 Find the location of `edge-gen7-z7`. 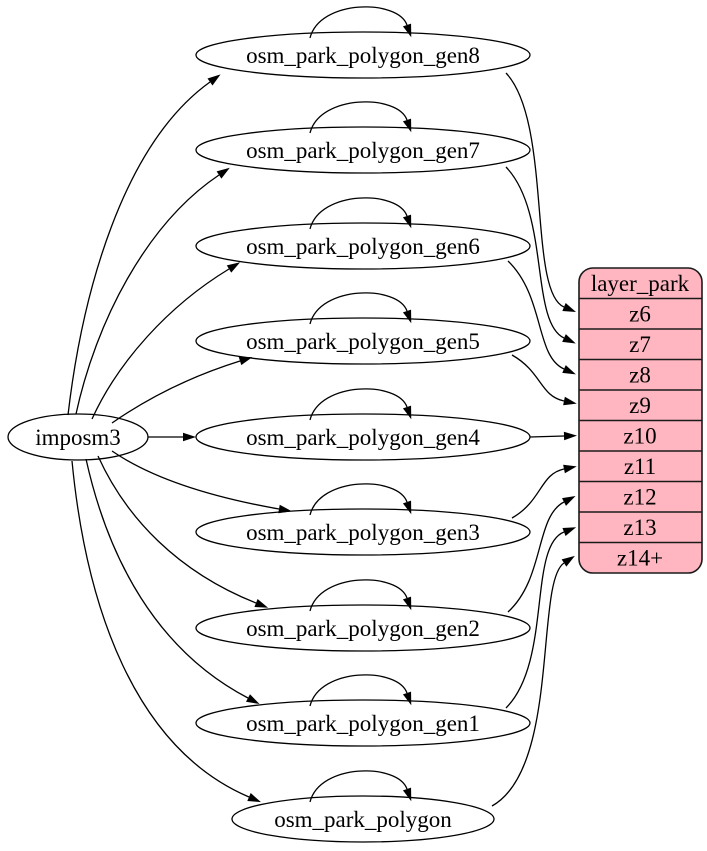

edge-gen7-z7 is located at coordinates (540, 255).